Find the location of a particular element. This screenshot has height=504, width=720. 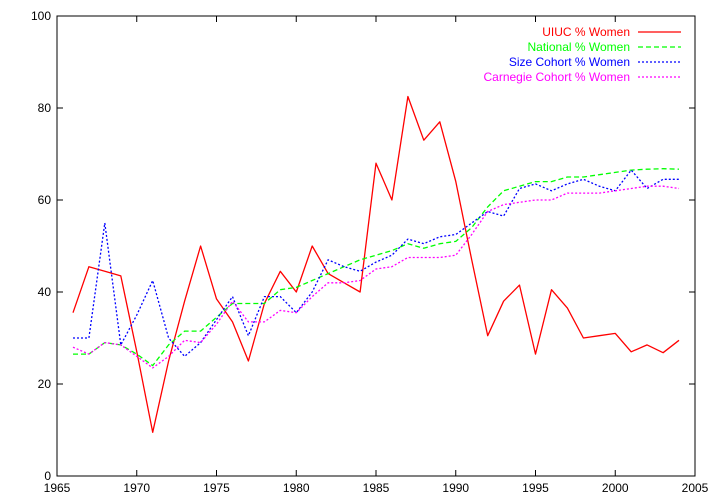

legend-label: Carnegie Cohort % Women is located at coordinates (556, 77).